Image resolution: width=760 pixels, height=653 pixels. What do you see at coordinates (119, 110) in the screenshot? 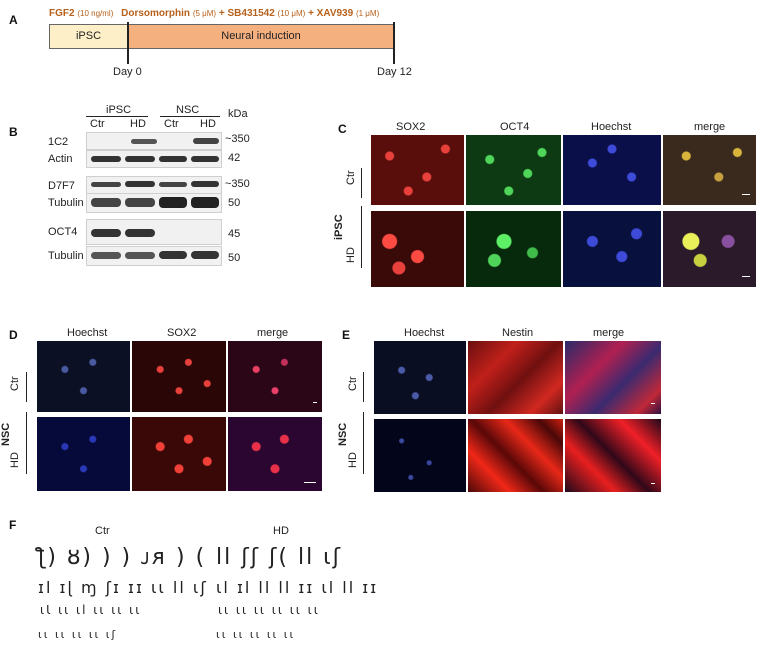
I see `group-ipsc: iPSC` at bounding box center [119, 110].